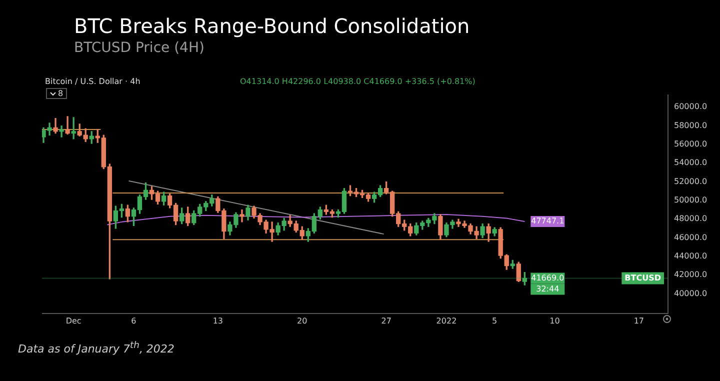 This screenshot has height=381, width=720. Describe the element at coordinates (133, 321) in the screenshot. I see `x-tick-label: 6` at that location.